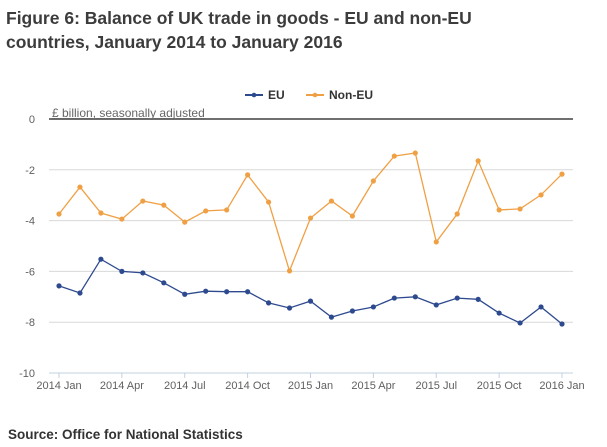  Describe the element at coordinates (185, 386) in the screenshot. I see `x-tick-label: 2014 Jul` at that location.